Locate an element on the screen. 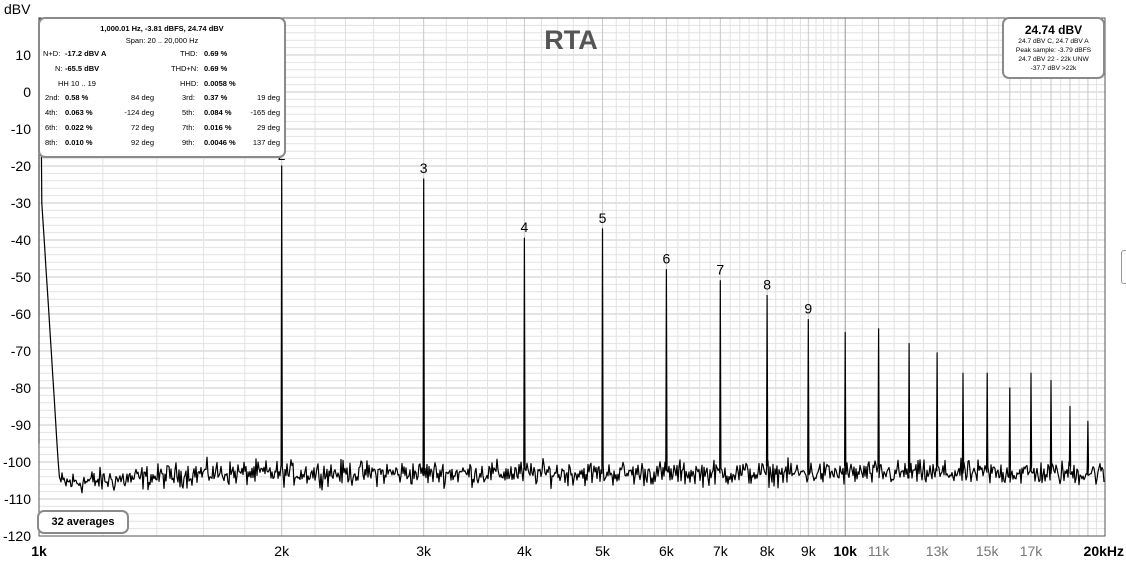 The height and width of the screenshot is (567, 1126). chart-title: RTA is located at coordinates (571, 40).